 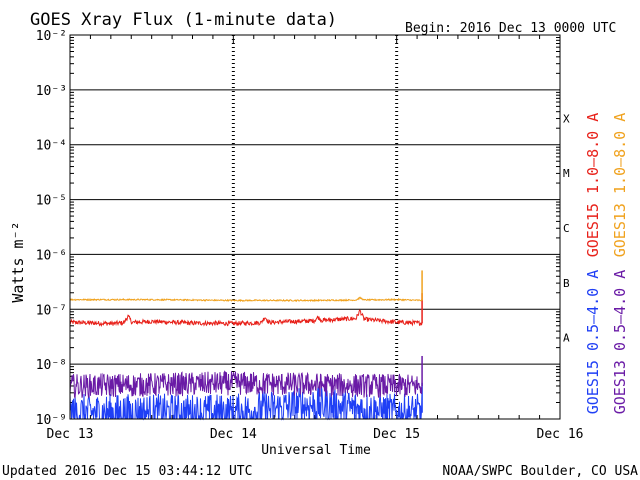 What do you see at coordinates (566, 338) in the screenshot?
I see `flare-class-label: A` at bounding box center [566, 338].